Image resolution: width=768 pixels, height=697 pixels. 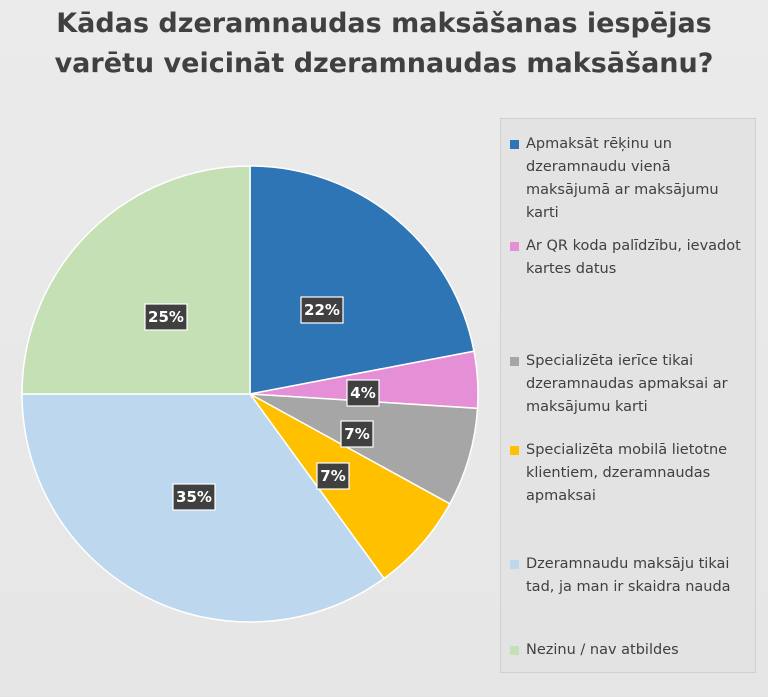 I want to click on svg-text: 35%, so click(x=194, y=497).